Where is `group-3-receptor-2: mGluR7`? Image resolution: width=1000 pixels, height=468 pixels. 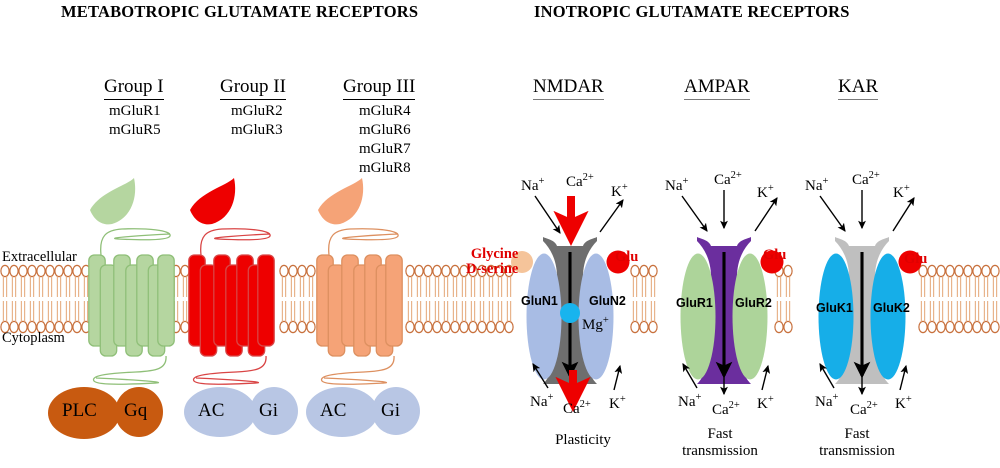 group-3-receptor-2: mGluR7 is located at coordinates (385, 149).